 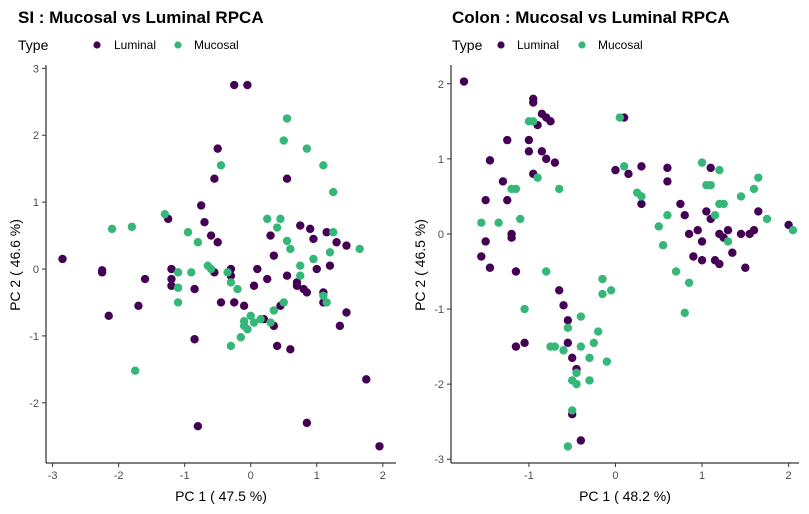 I want to click on colon-y-tick-label: -1, so click(x=439, y=310).